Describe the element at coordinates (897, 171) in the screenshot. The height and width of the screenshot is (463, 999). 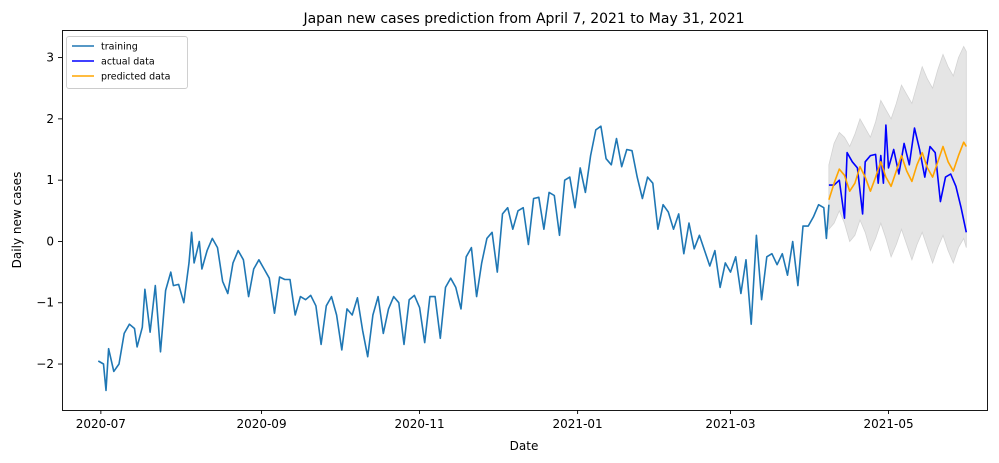
I see `predicted-data-line` at that location.